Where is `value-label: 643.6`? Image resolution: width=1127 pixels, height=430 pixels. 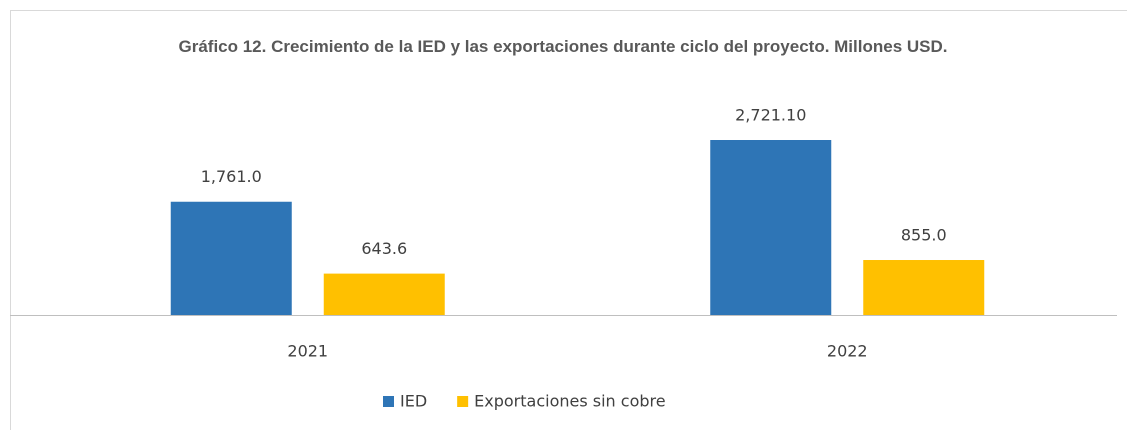 value-label: 643.6 is located at coordinates (384, 248).